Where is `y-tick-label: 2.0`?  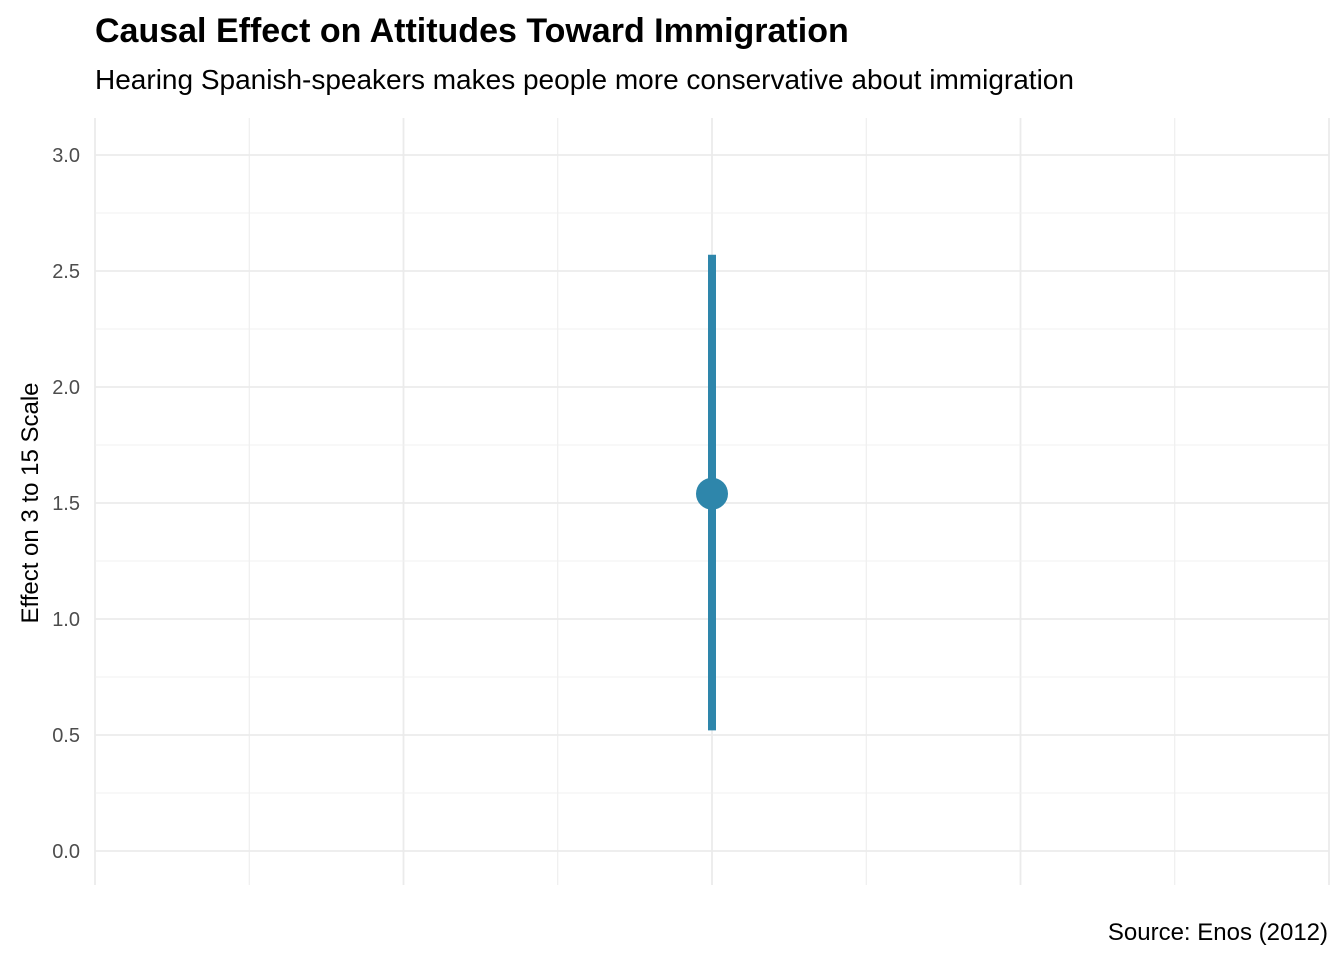 y-tick-label: 2.0 is located at coordinates (66, 388).